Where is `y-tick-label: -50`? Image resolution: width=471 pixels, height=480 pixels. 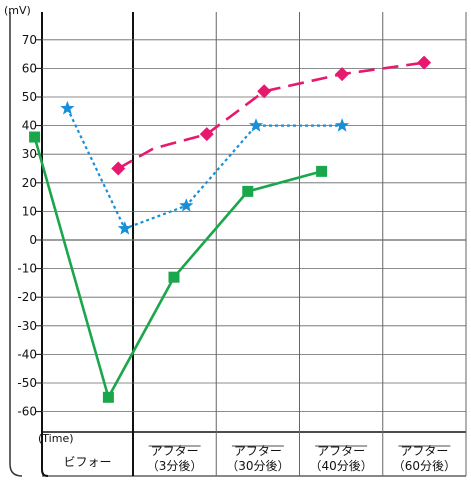
y-tick-label: -50 is located at coordinates (27, 383).